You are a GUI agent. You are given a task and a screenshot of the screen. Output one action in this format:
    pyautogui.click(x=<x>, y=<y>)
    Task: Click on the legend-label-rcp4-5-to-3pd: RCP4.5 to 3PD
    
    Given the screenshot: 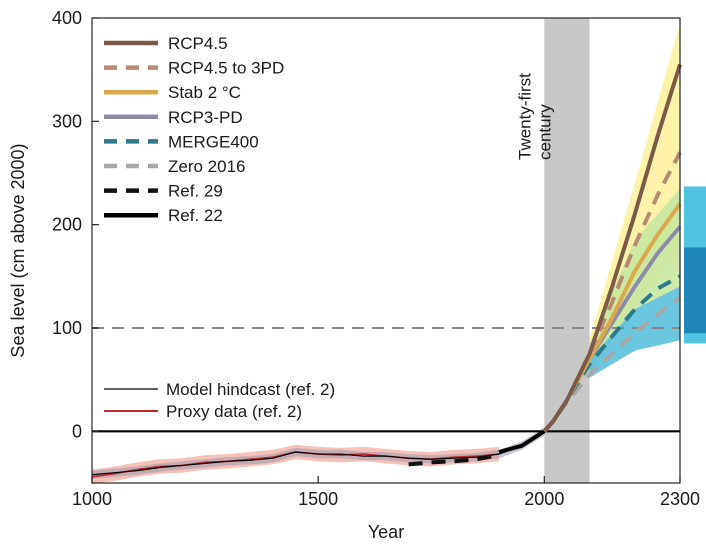 What is the action you would take?
    pyautogui.click(x=226, y=68)
    